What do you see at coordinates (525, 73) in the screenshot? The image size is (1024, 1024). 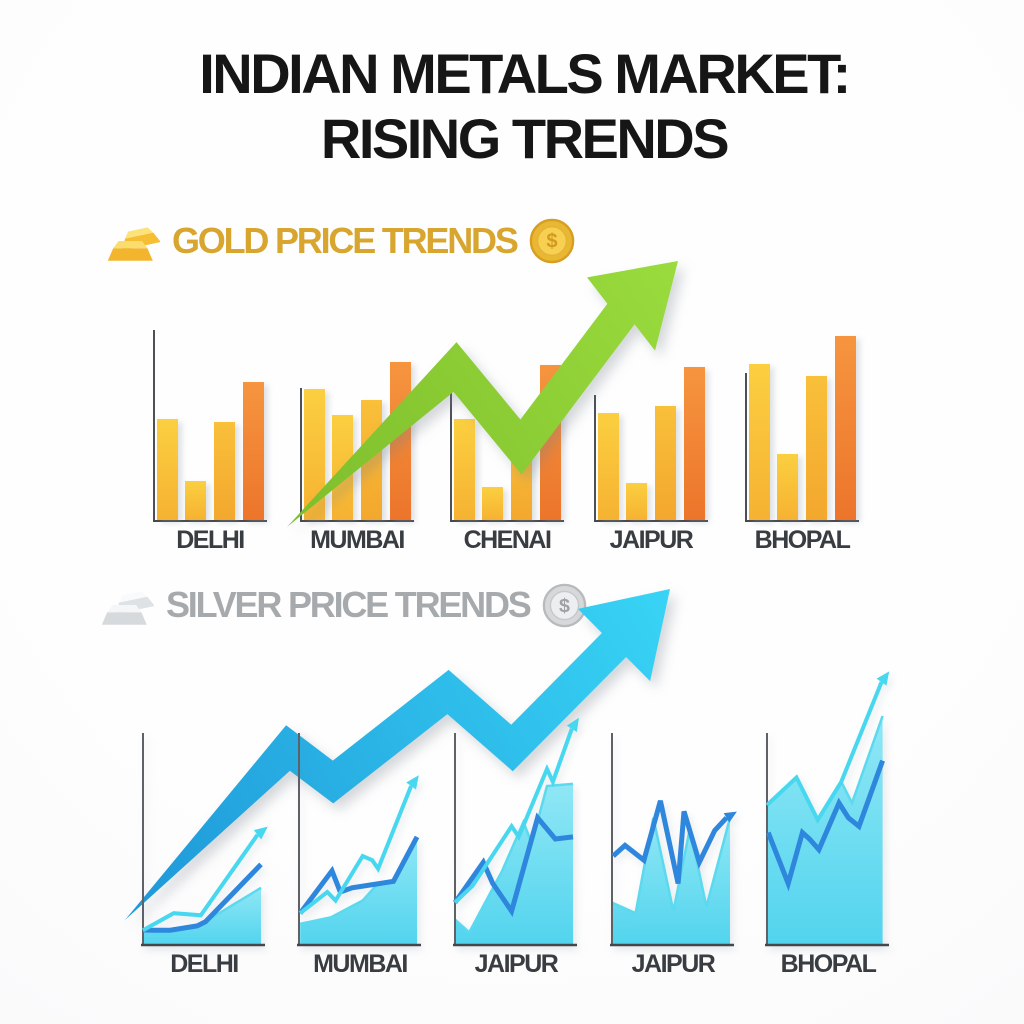 I see `title-line-1: INDIAN METALS MARKET:` at bounding box center [525, 73].